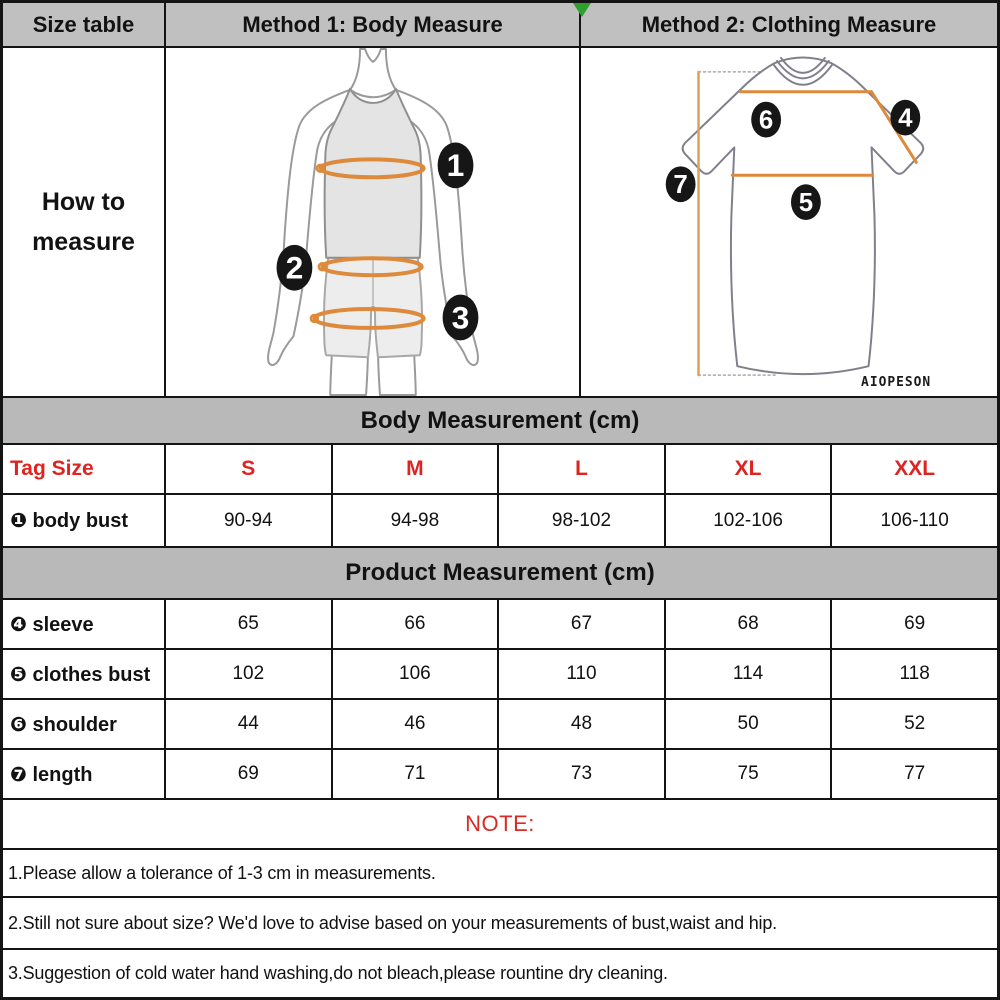 This screenshot has width=1000, height=1000. I want to click on marker-5-label: 5, so click(806, 203).